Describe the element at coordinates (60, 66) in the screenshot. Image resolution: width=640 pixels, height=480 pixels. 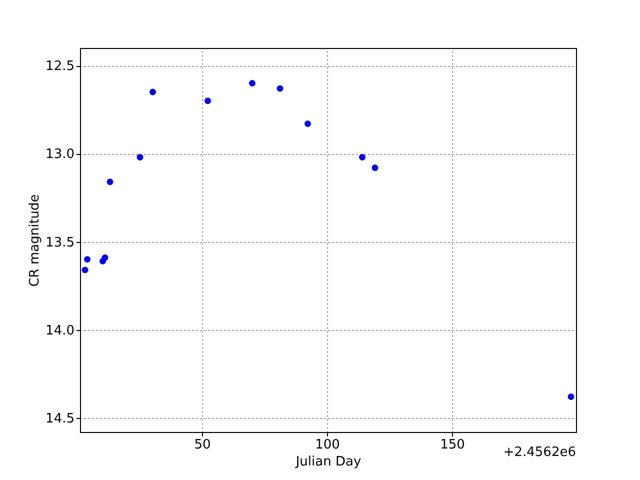
I see `y-tick-label: 12.5` at that location.